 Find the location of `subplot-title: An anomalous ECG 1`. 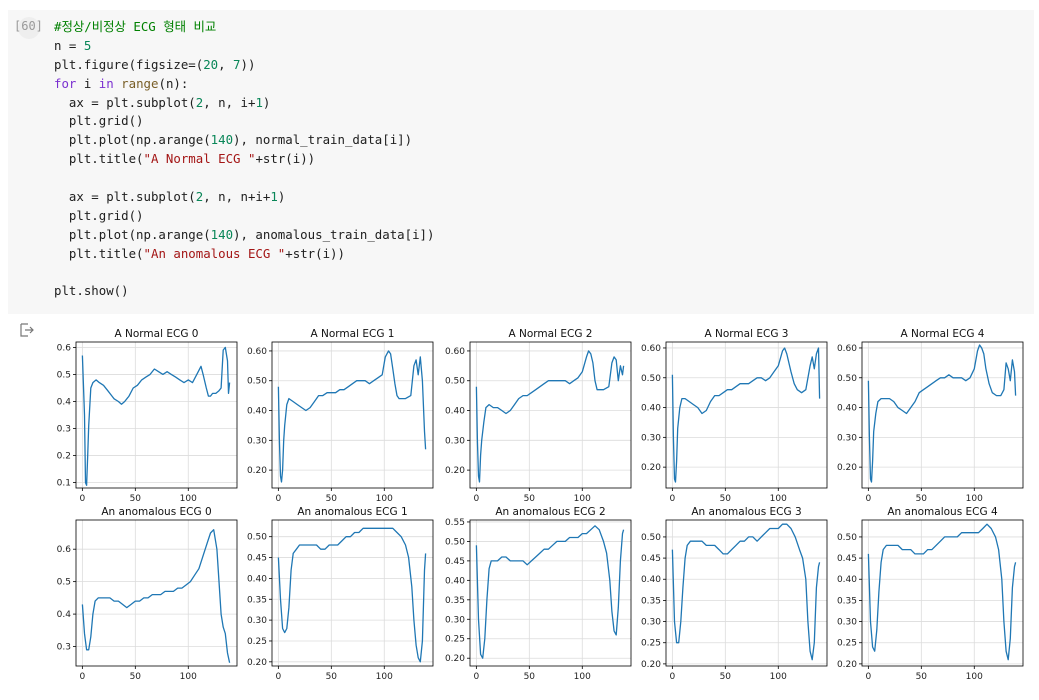

subplot-title: An anomalous ECG 1 is located at coordinates (352, 512).